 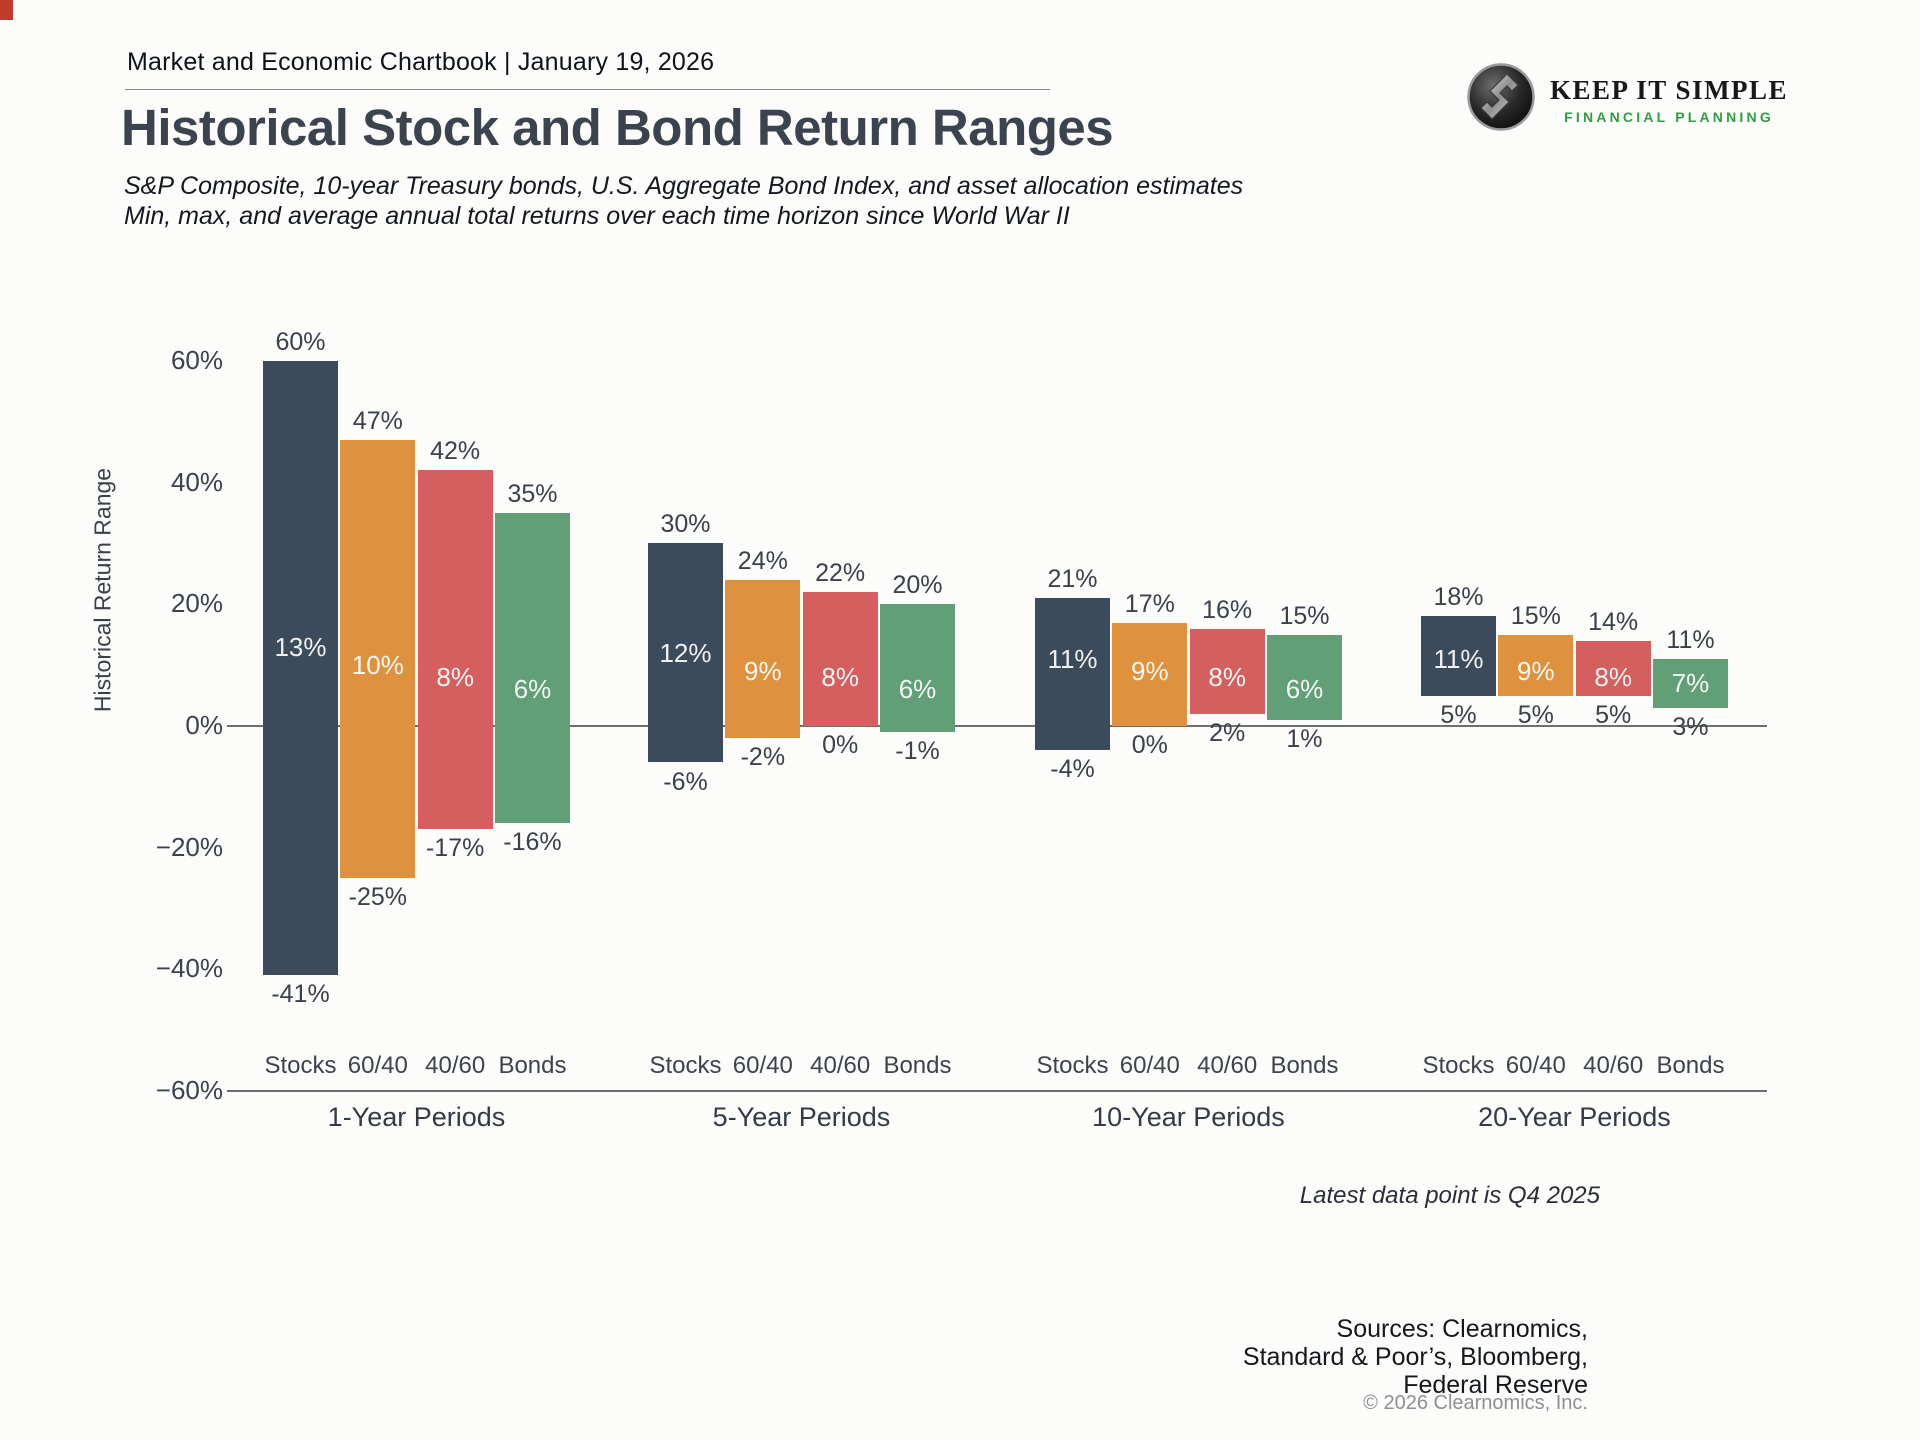 What do you see at coordinates (1669, 116) in the screenshot?
I see `logo-tagline: FINANCIAL PLANNING` at bounding box center [1669, 116].